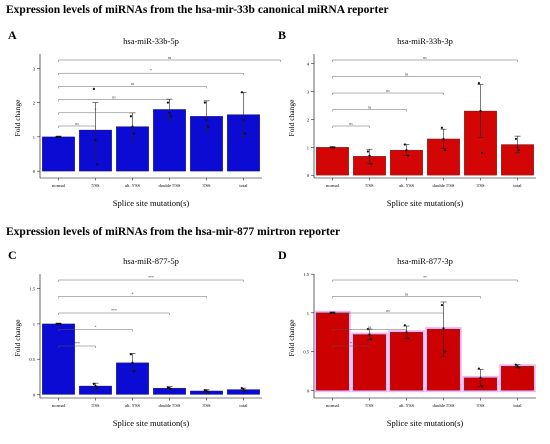 This screenshot has width=550, height=444. What do you see at coordinates (32, 289) in the screenshot?
I see `y-tick-label: 1.5` at bounding box center [32, 289].